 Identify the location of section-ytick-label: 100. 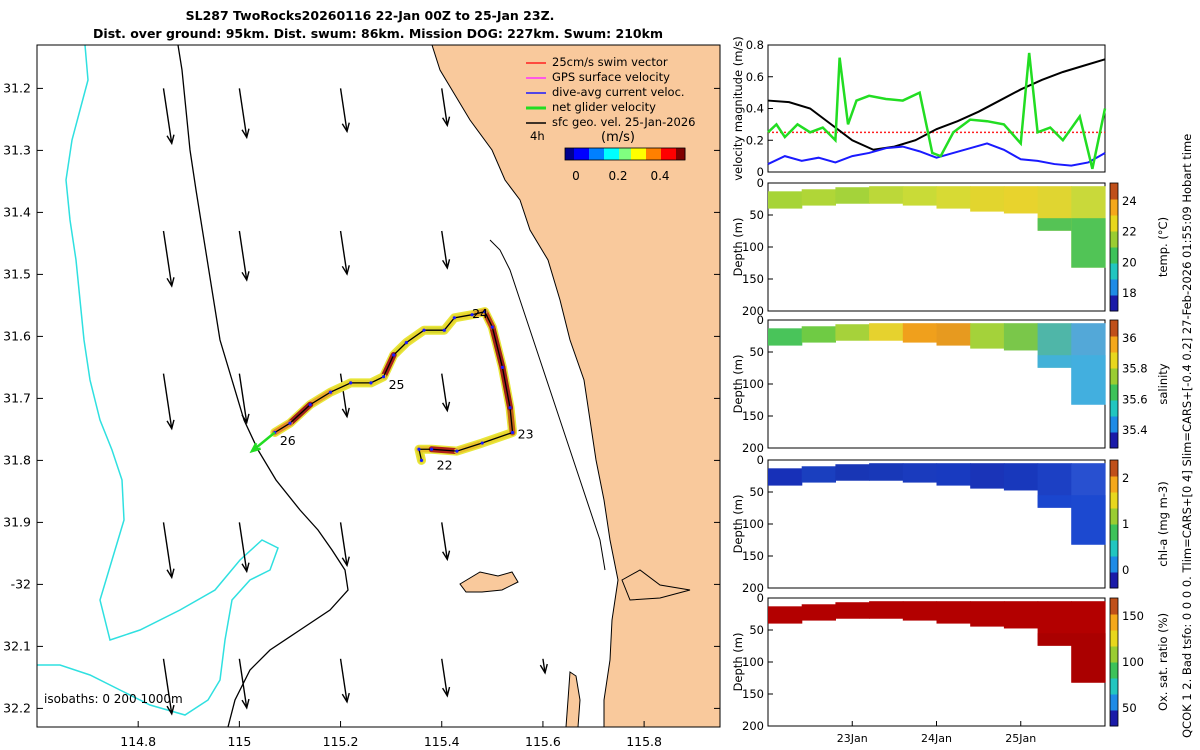
(753, 662).